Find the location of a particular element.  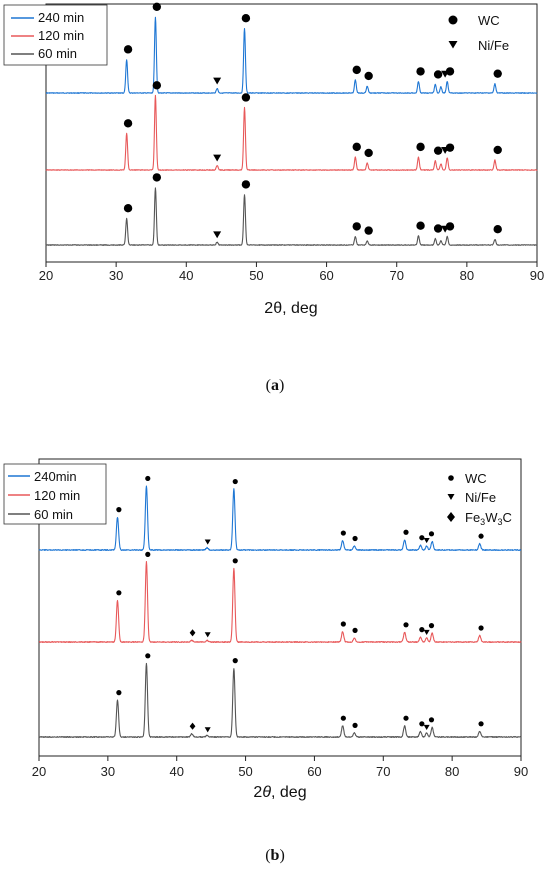

panel-b-legend-label-120: 120 min is located at coordinates (57, 495).